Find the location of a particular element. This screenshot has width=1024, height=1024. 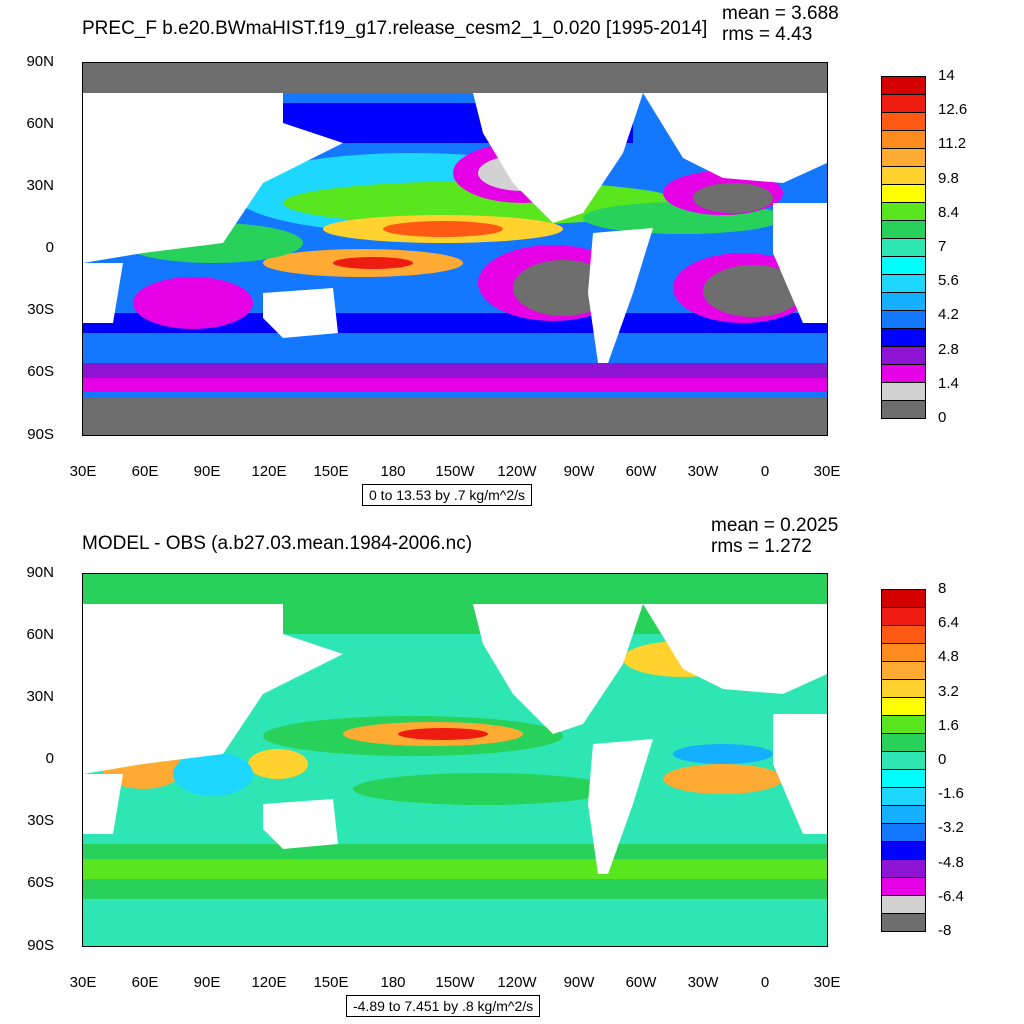

colorbar-label: 11.2 is located at coordinates (952, 144).